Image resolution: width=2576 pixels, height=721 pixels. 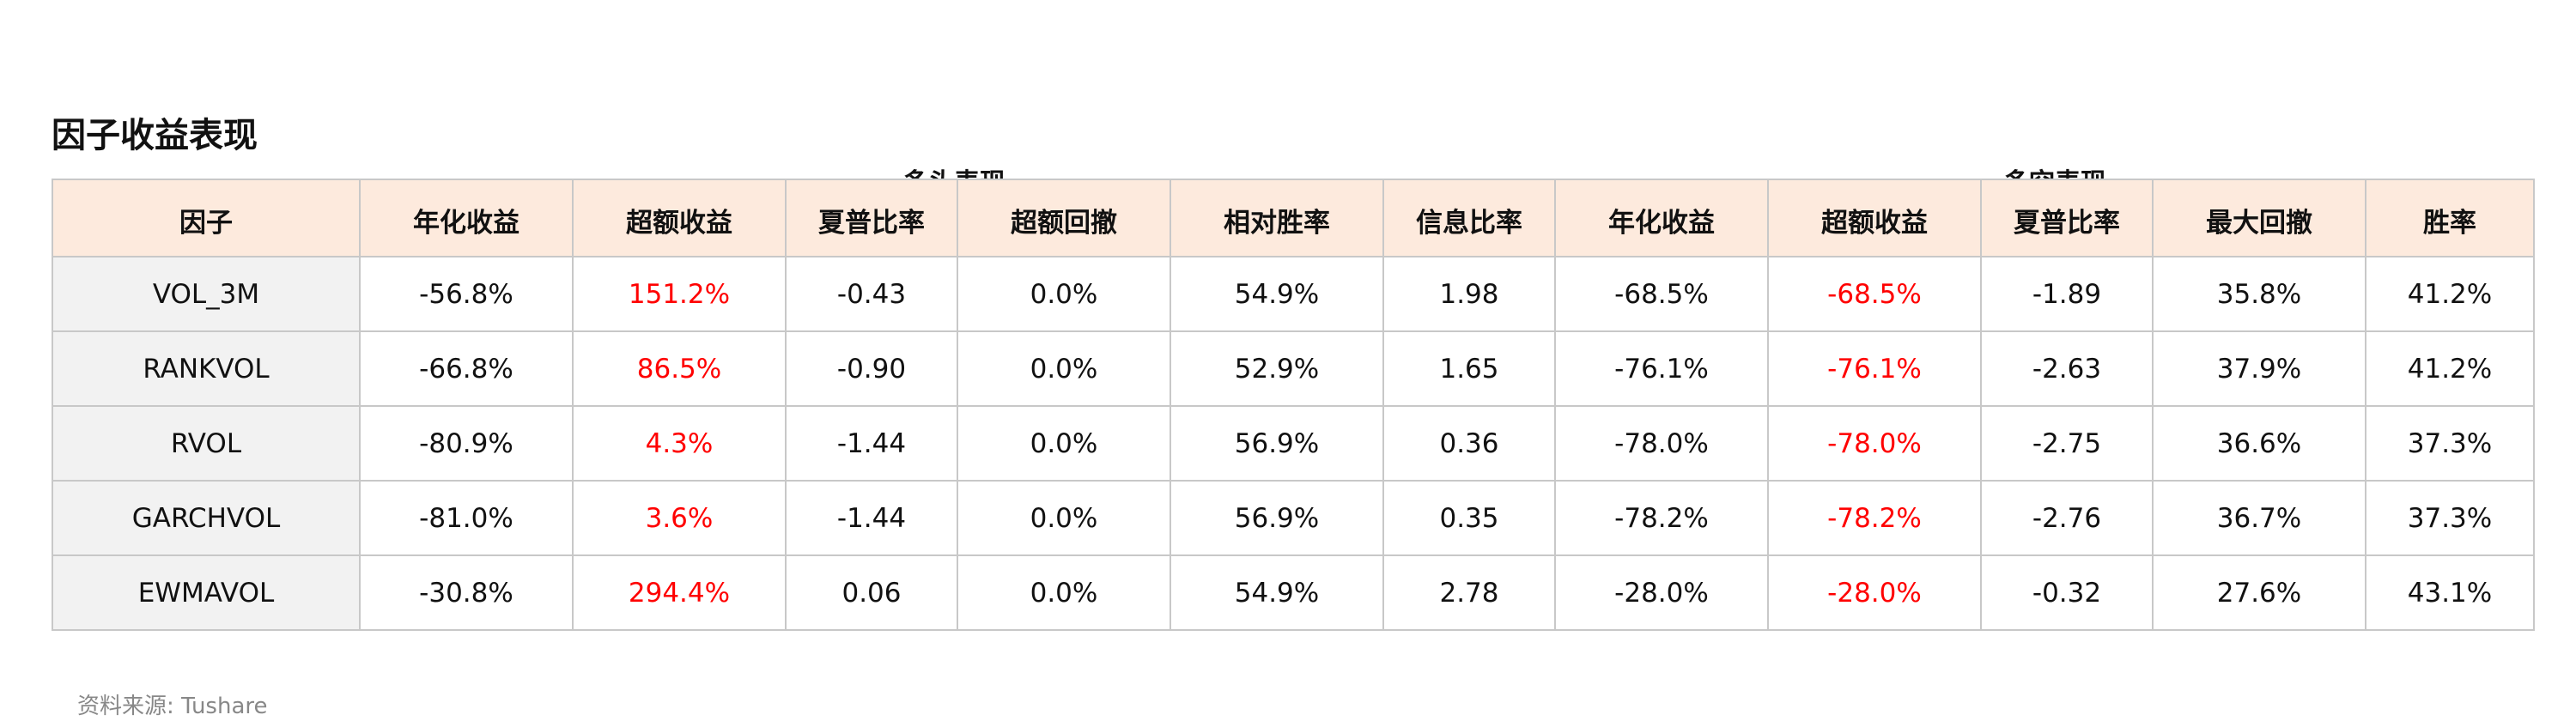 What do you see at coordinates (207, 518) in the screenshot?
I see `factor-name-cell: GARCHVOL` at bounding box center [207, 518].